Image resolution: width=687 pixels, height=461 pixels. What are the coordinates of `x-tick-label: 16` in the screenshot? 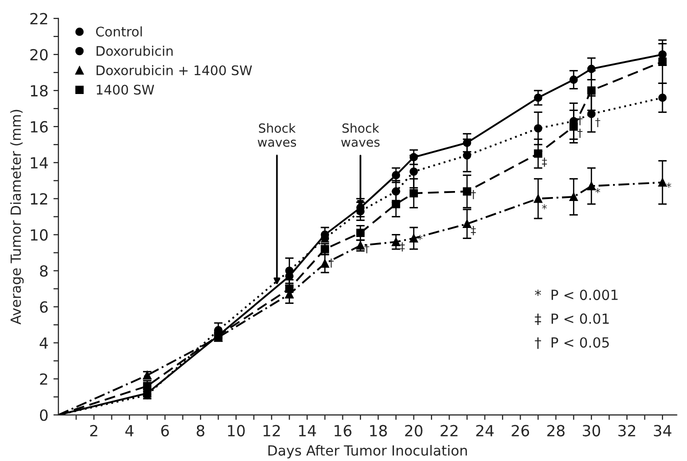 It's located at (343, 430).